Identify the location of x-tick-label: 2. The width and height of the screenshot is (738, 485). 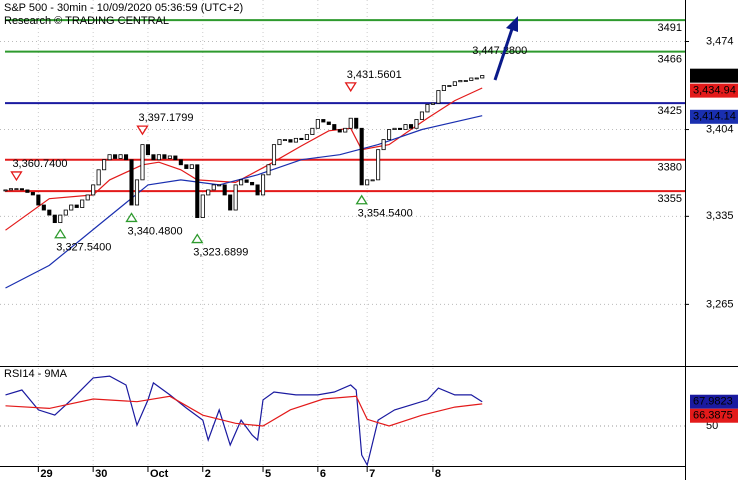
(208, 474).